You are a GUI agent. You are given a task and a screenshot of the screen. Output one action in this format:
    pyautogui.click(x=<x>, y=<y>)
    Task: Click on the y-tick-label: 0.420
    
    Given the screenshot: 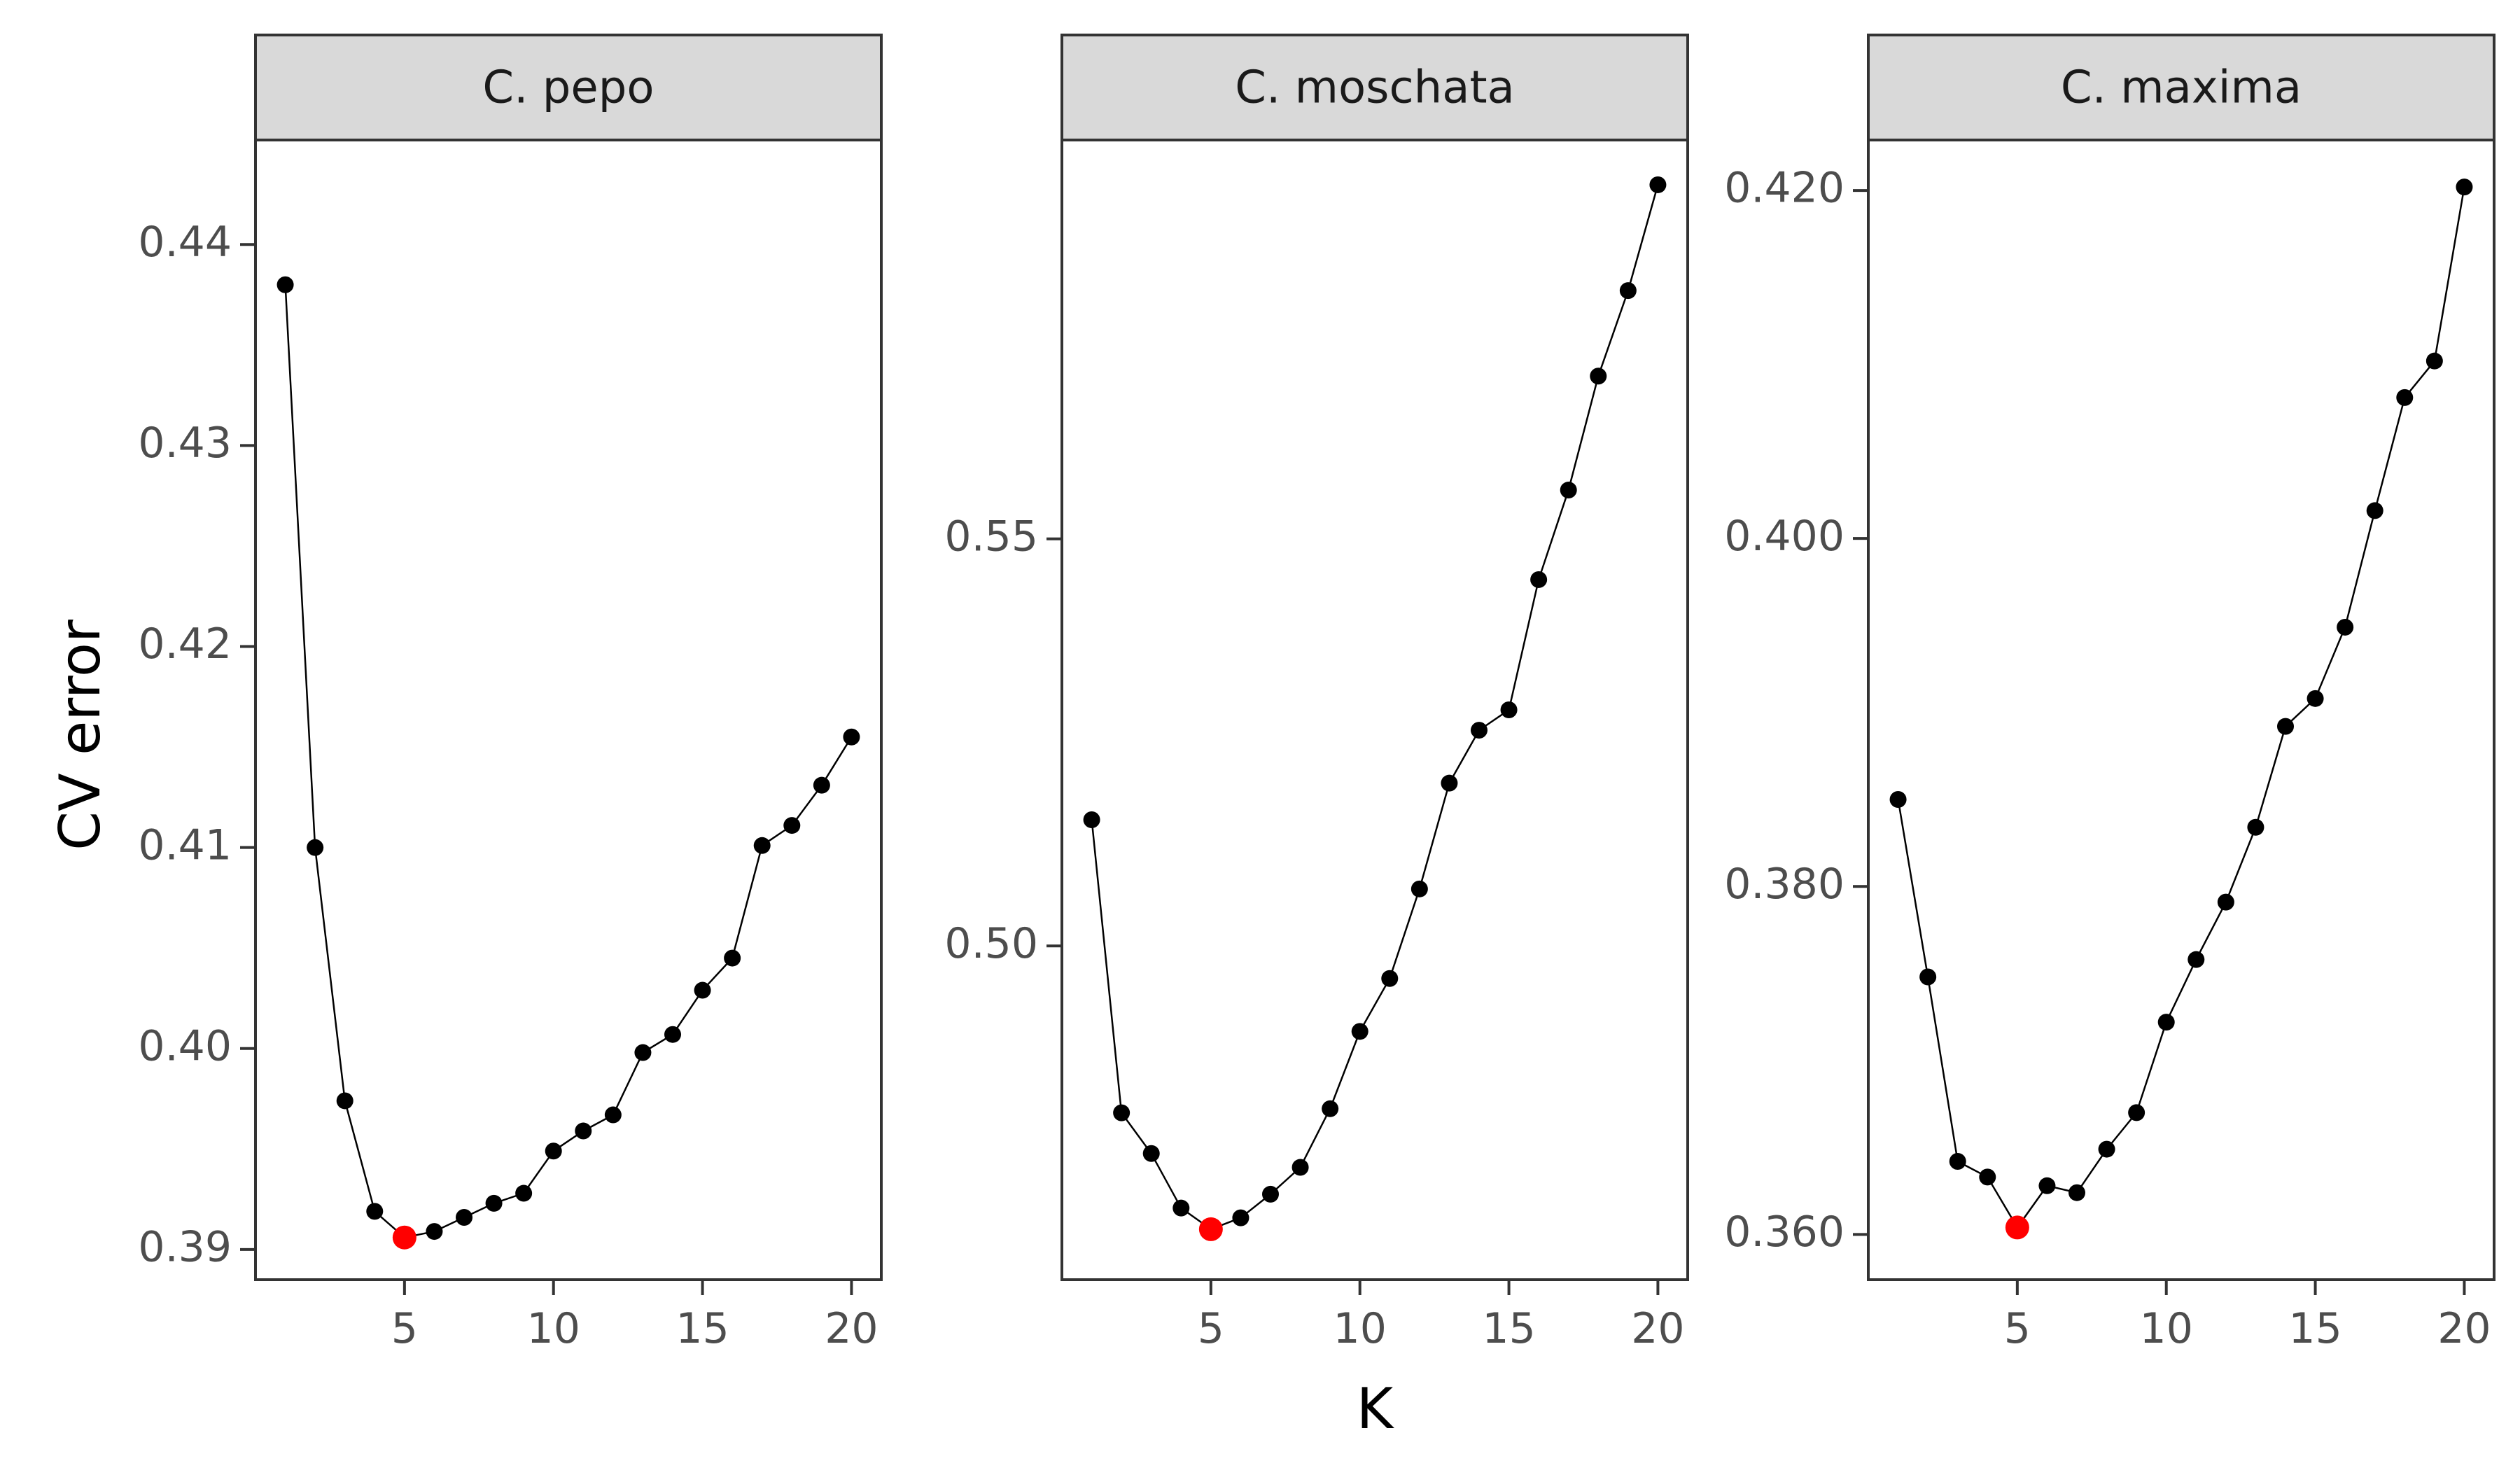 What is the action you would take?
    pyautogui.click(x=1784, y=188)
    